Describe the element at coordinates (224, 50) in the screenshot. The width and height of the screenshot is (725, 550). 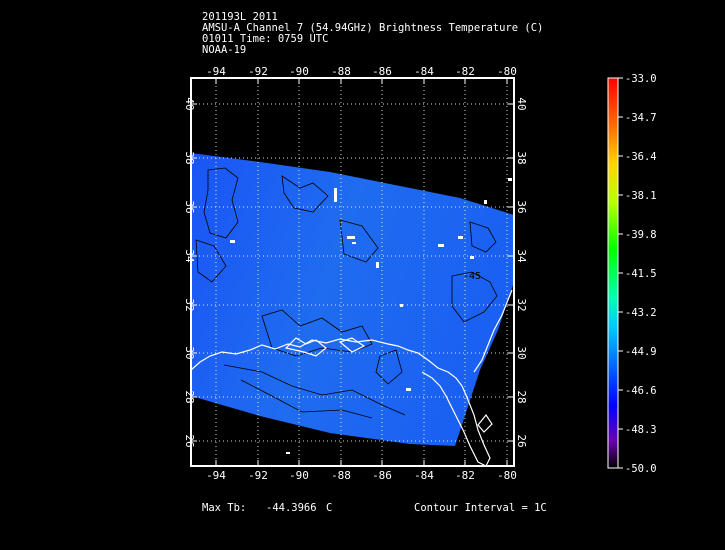
I see `header-line-4: NOAA-19` at that location.